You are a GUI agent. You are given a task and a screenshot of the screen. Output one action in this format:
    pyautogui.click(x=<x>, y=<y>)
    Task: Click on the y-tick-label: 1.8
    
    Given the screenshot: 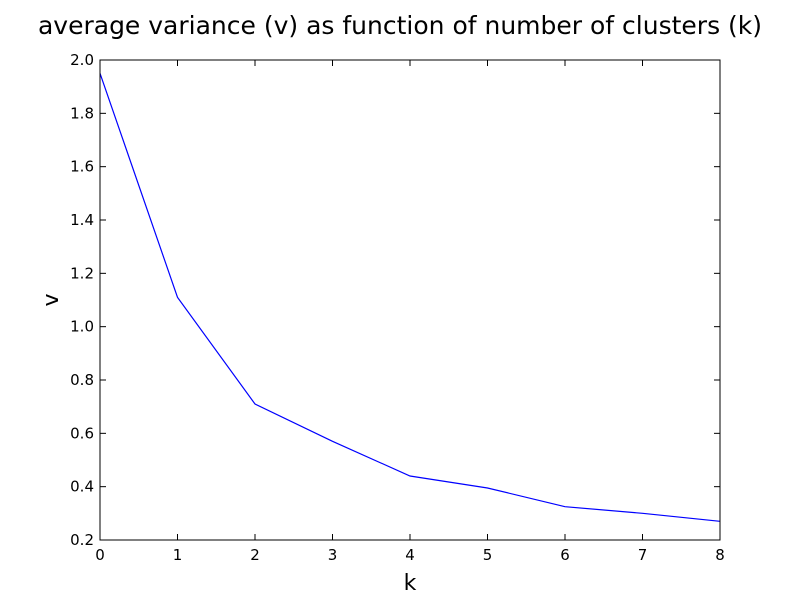 What is the action you would take?
    pyautogui.click(x=82, y=113)
    